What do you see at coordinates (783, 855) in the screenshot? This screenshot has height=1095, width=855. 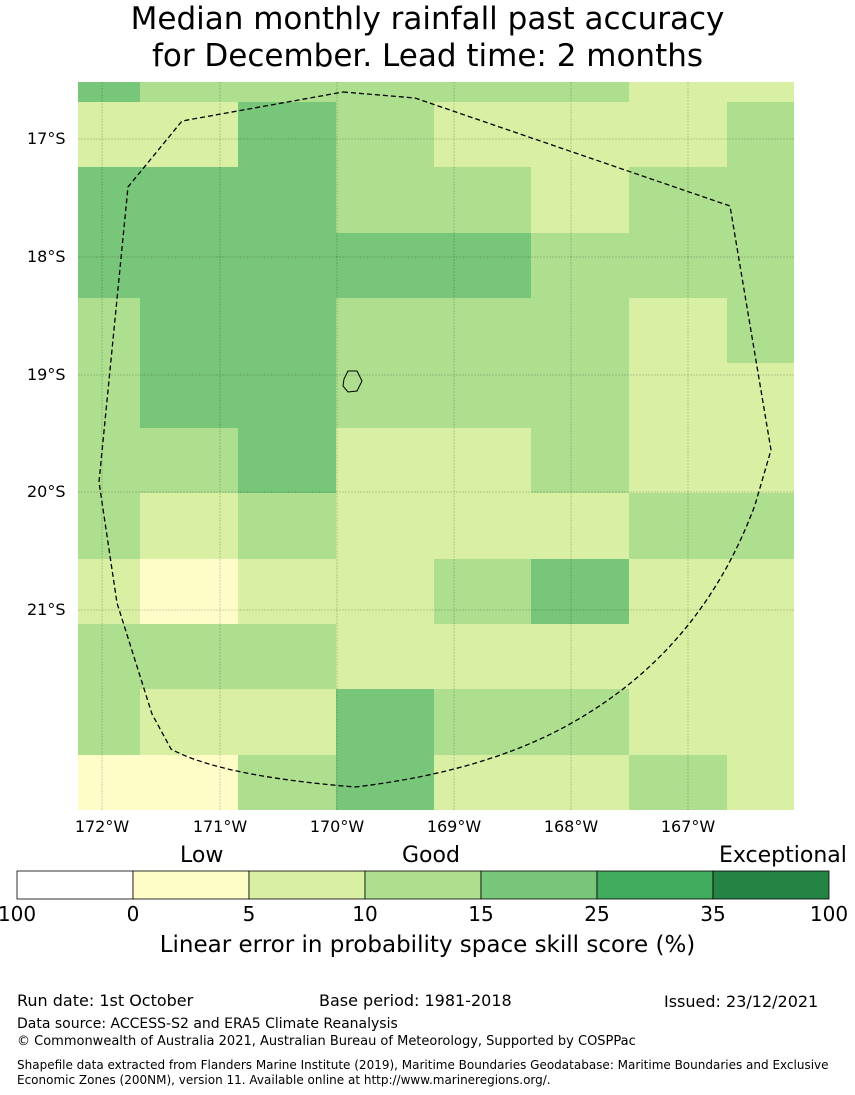 I see `category-exceptional: Exceptional` at bounding box center [783, 855].